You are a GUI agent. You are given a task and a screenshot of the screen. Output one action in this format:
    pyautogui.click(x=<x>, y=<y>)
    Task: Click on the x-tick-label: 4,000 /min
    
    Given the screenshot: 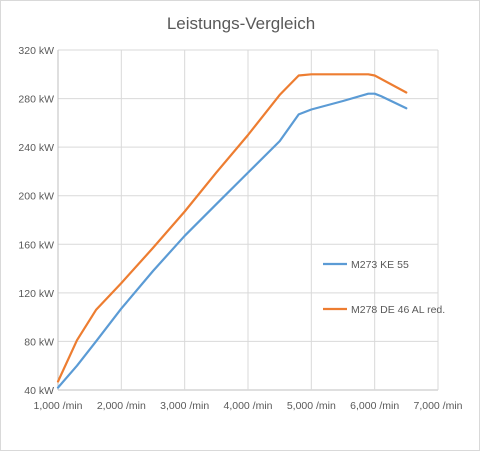 What is the action you would take?
    pyautogui.click(x=247, y=406)
    